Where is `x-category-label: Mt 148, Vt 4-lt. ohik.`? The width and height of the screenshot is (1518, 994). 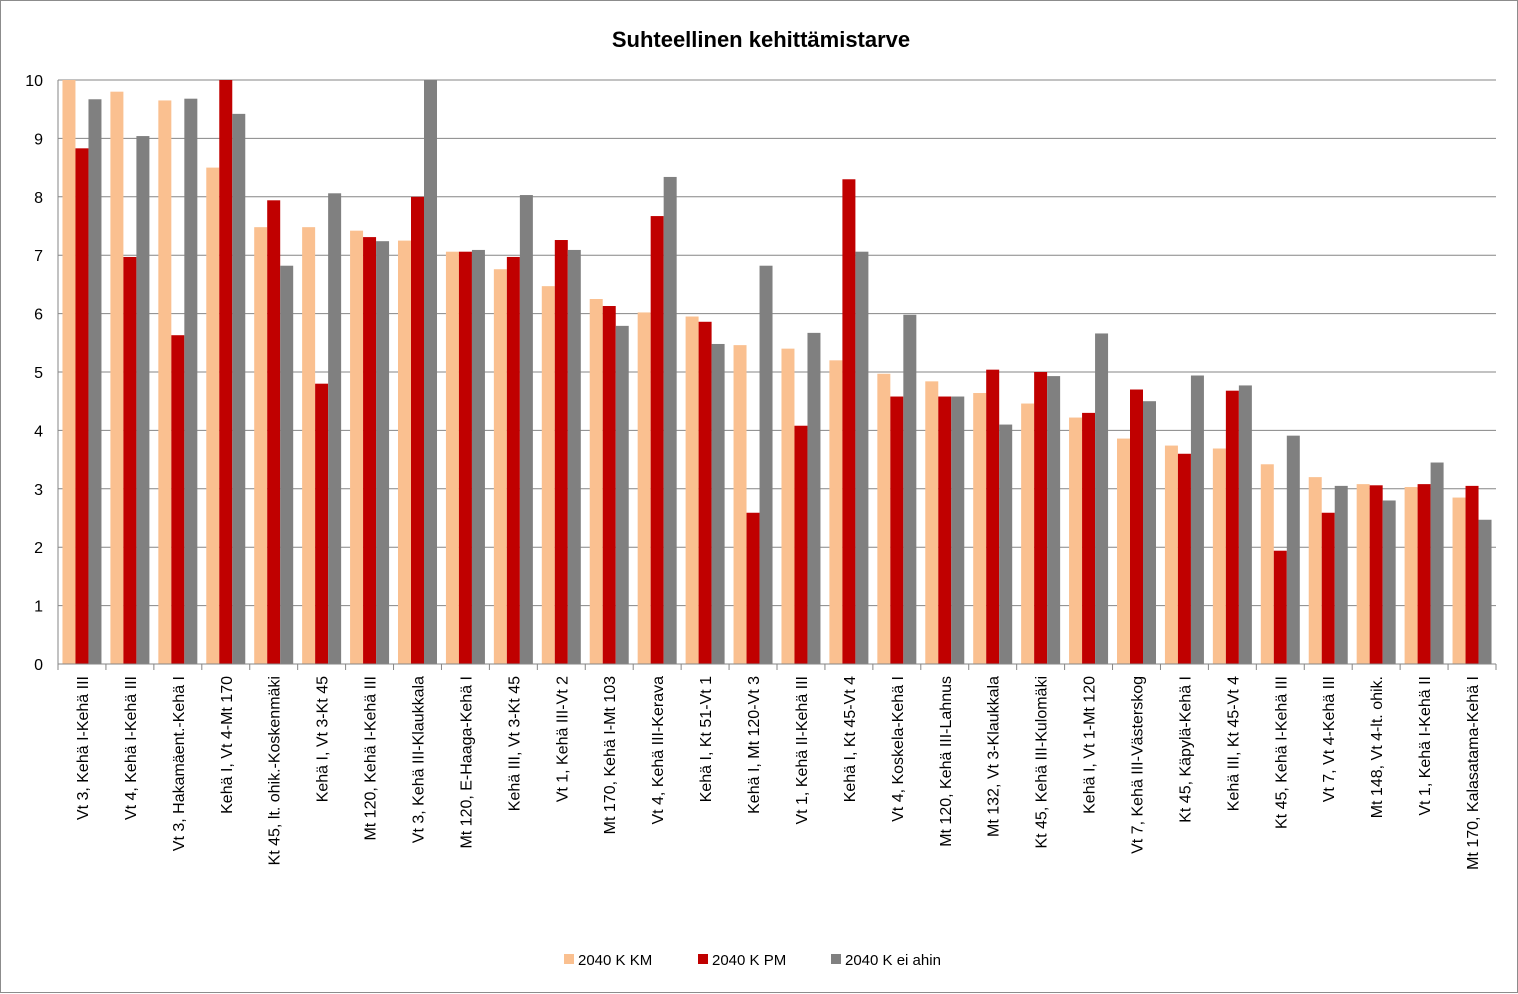
x-category-label: Mt 148, Vt 4-lt. ohik. is located at coordinates (1377, 747).